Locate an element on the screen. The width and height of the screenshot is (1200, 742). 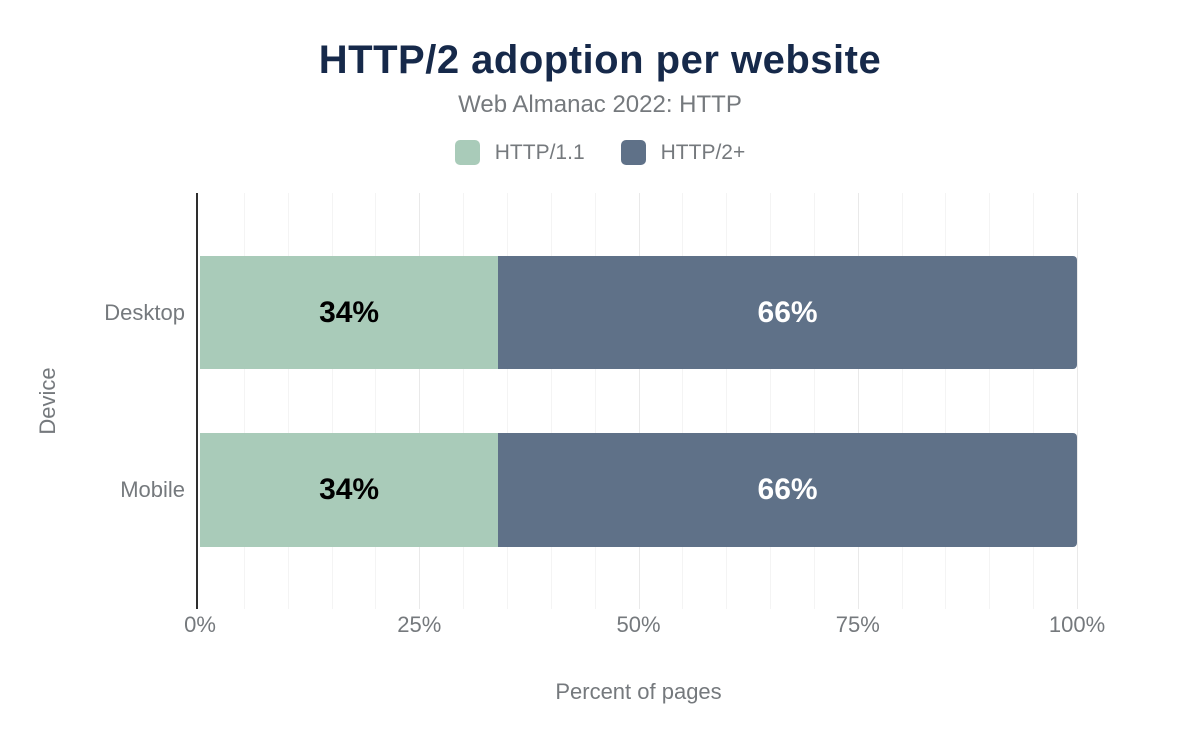
bar-segment-mobile-http-2-: 66% is located at coordinates (787, 490).